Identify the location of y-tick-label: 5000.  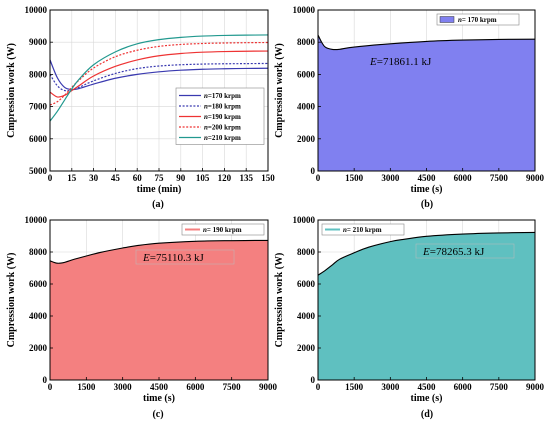
(38, 171).